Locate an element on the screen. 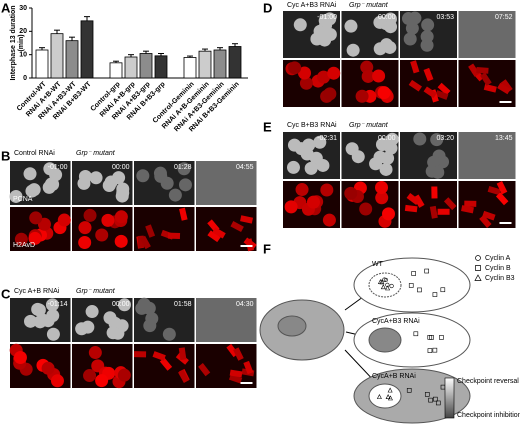 The height and width of the screenshot is (427, 520). cell is located at coordinates (412, 396).